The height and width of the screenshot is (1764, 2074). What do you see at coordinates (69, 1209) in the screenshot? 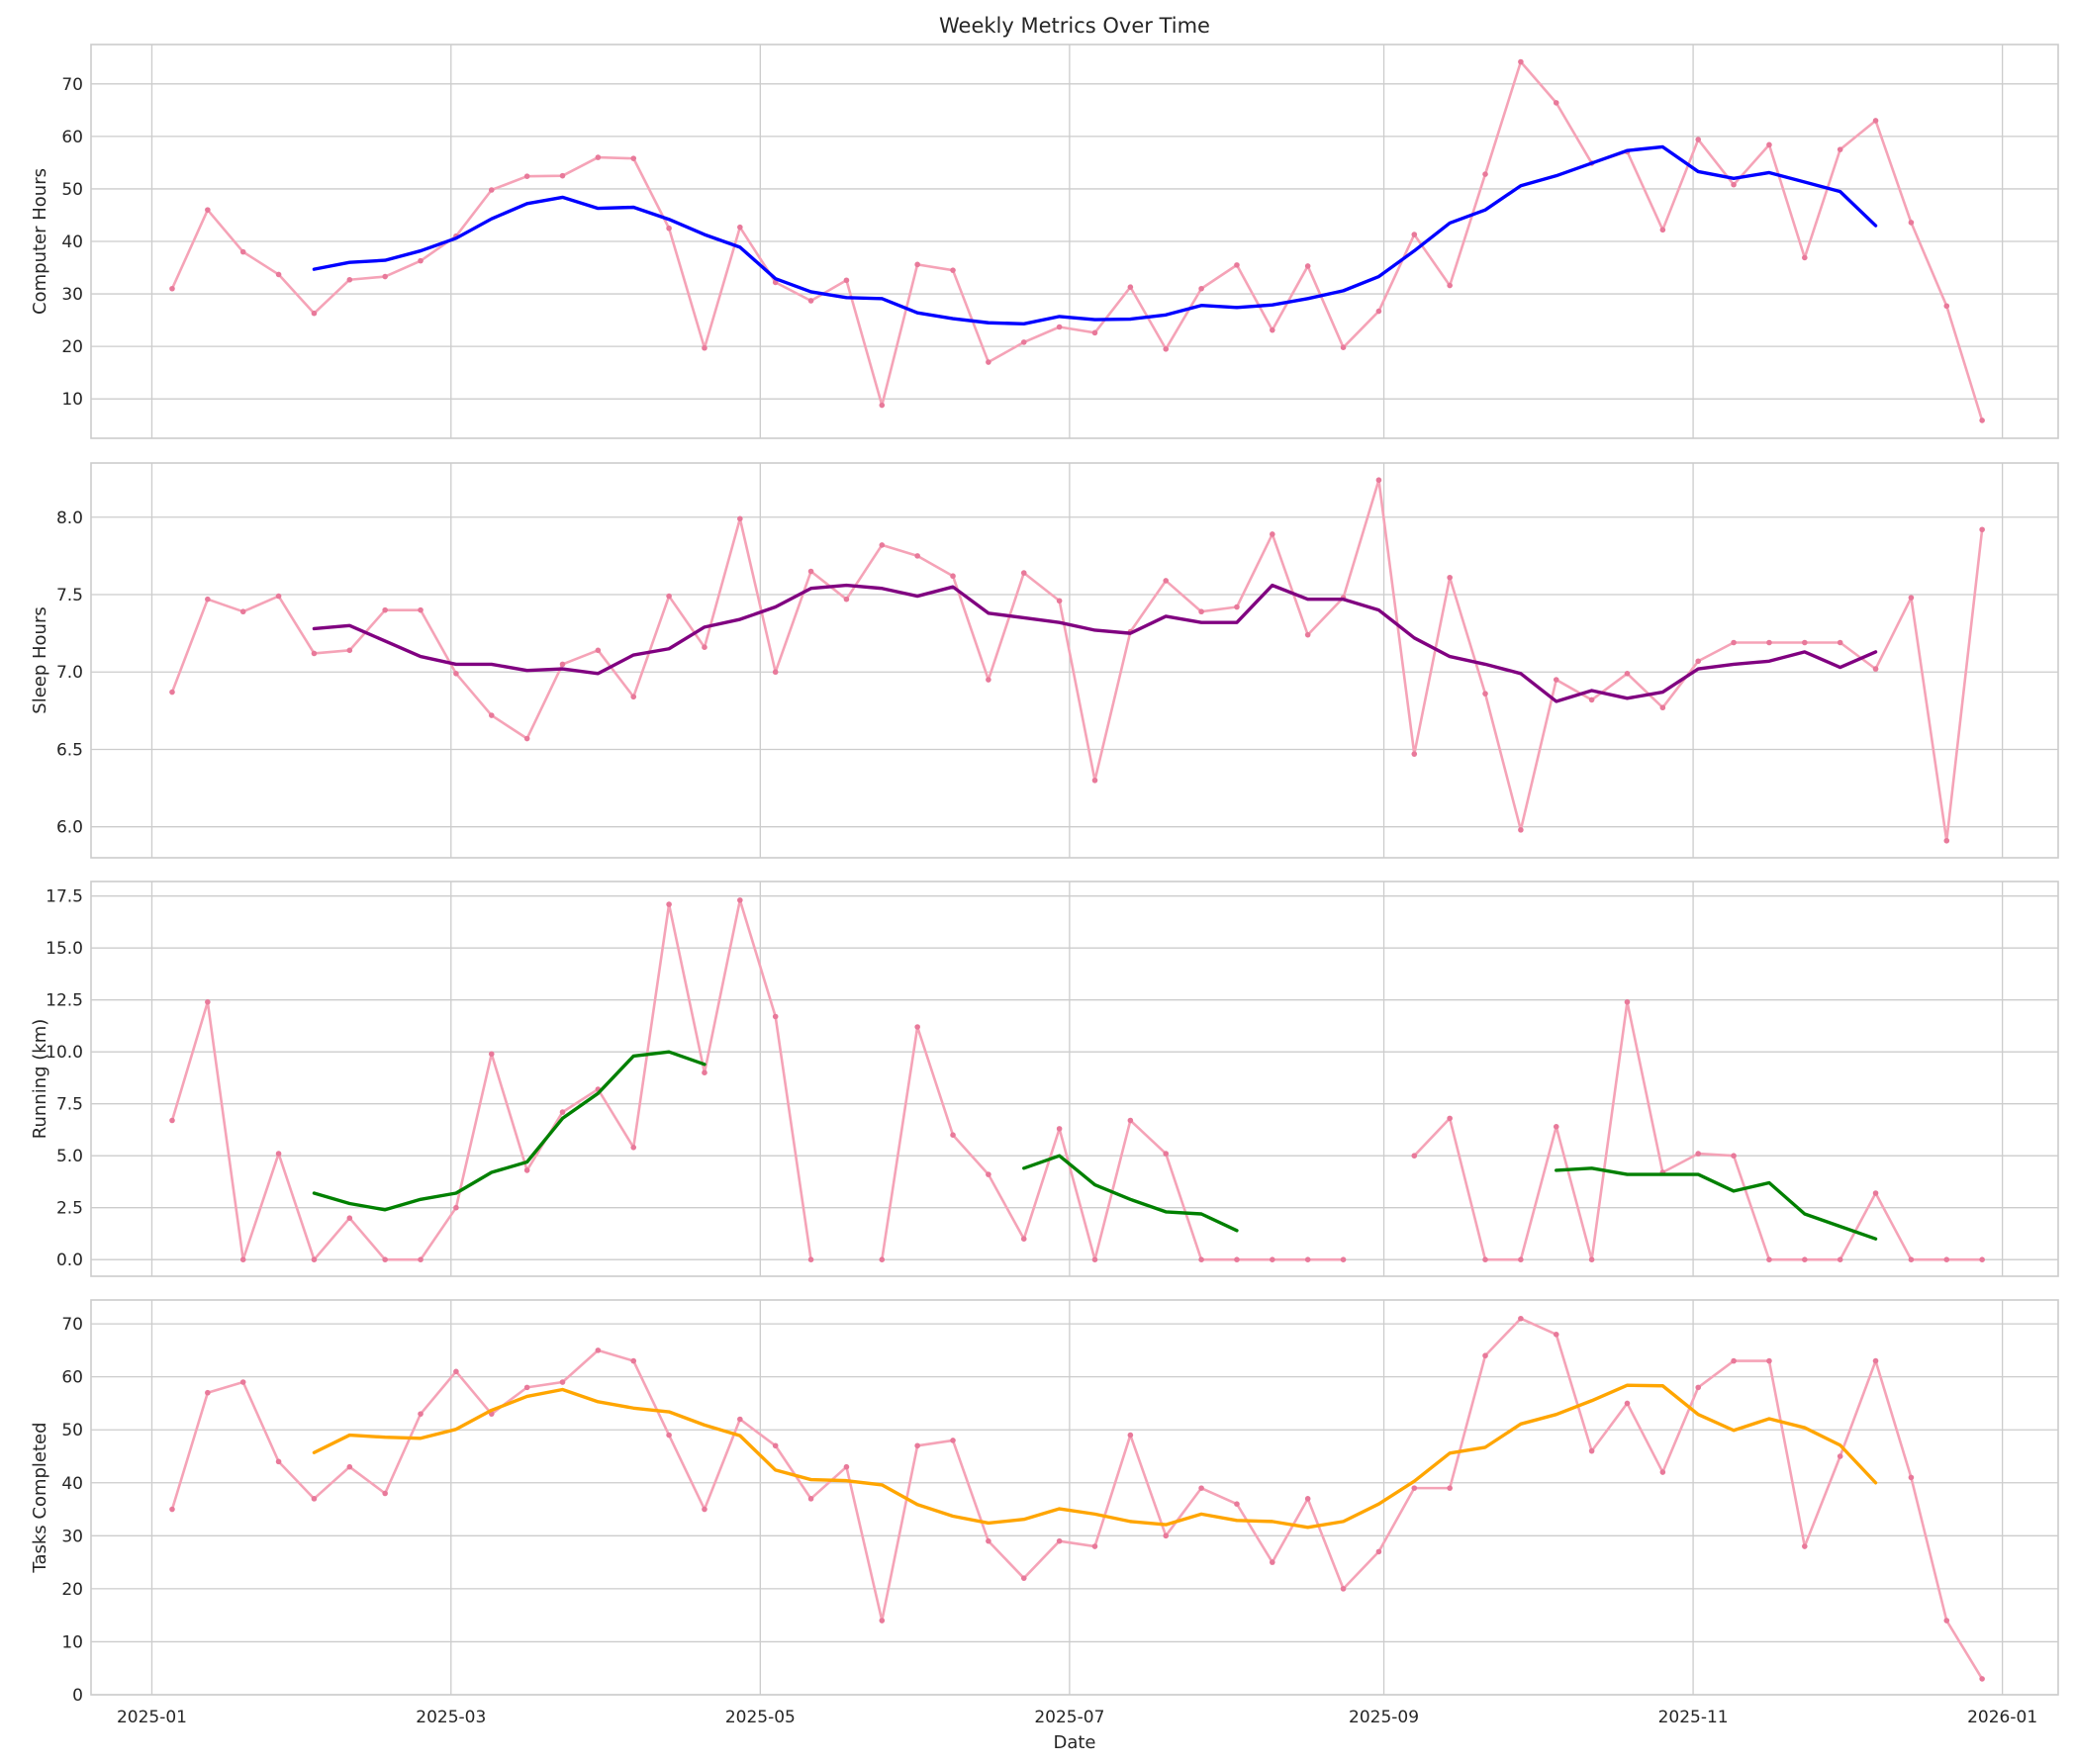
I see `y-tick-label: 2.5` at bounding box center [69, 1209].